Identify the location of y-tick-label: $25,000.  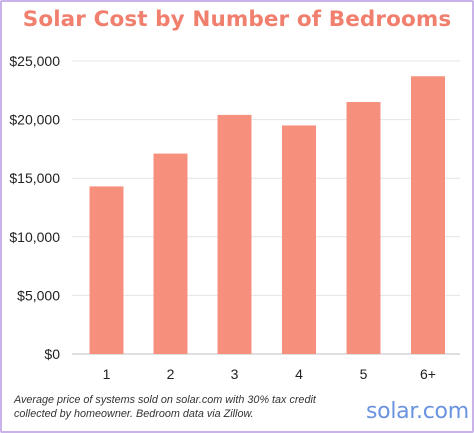
(34, 61).